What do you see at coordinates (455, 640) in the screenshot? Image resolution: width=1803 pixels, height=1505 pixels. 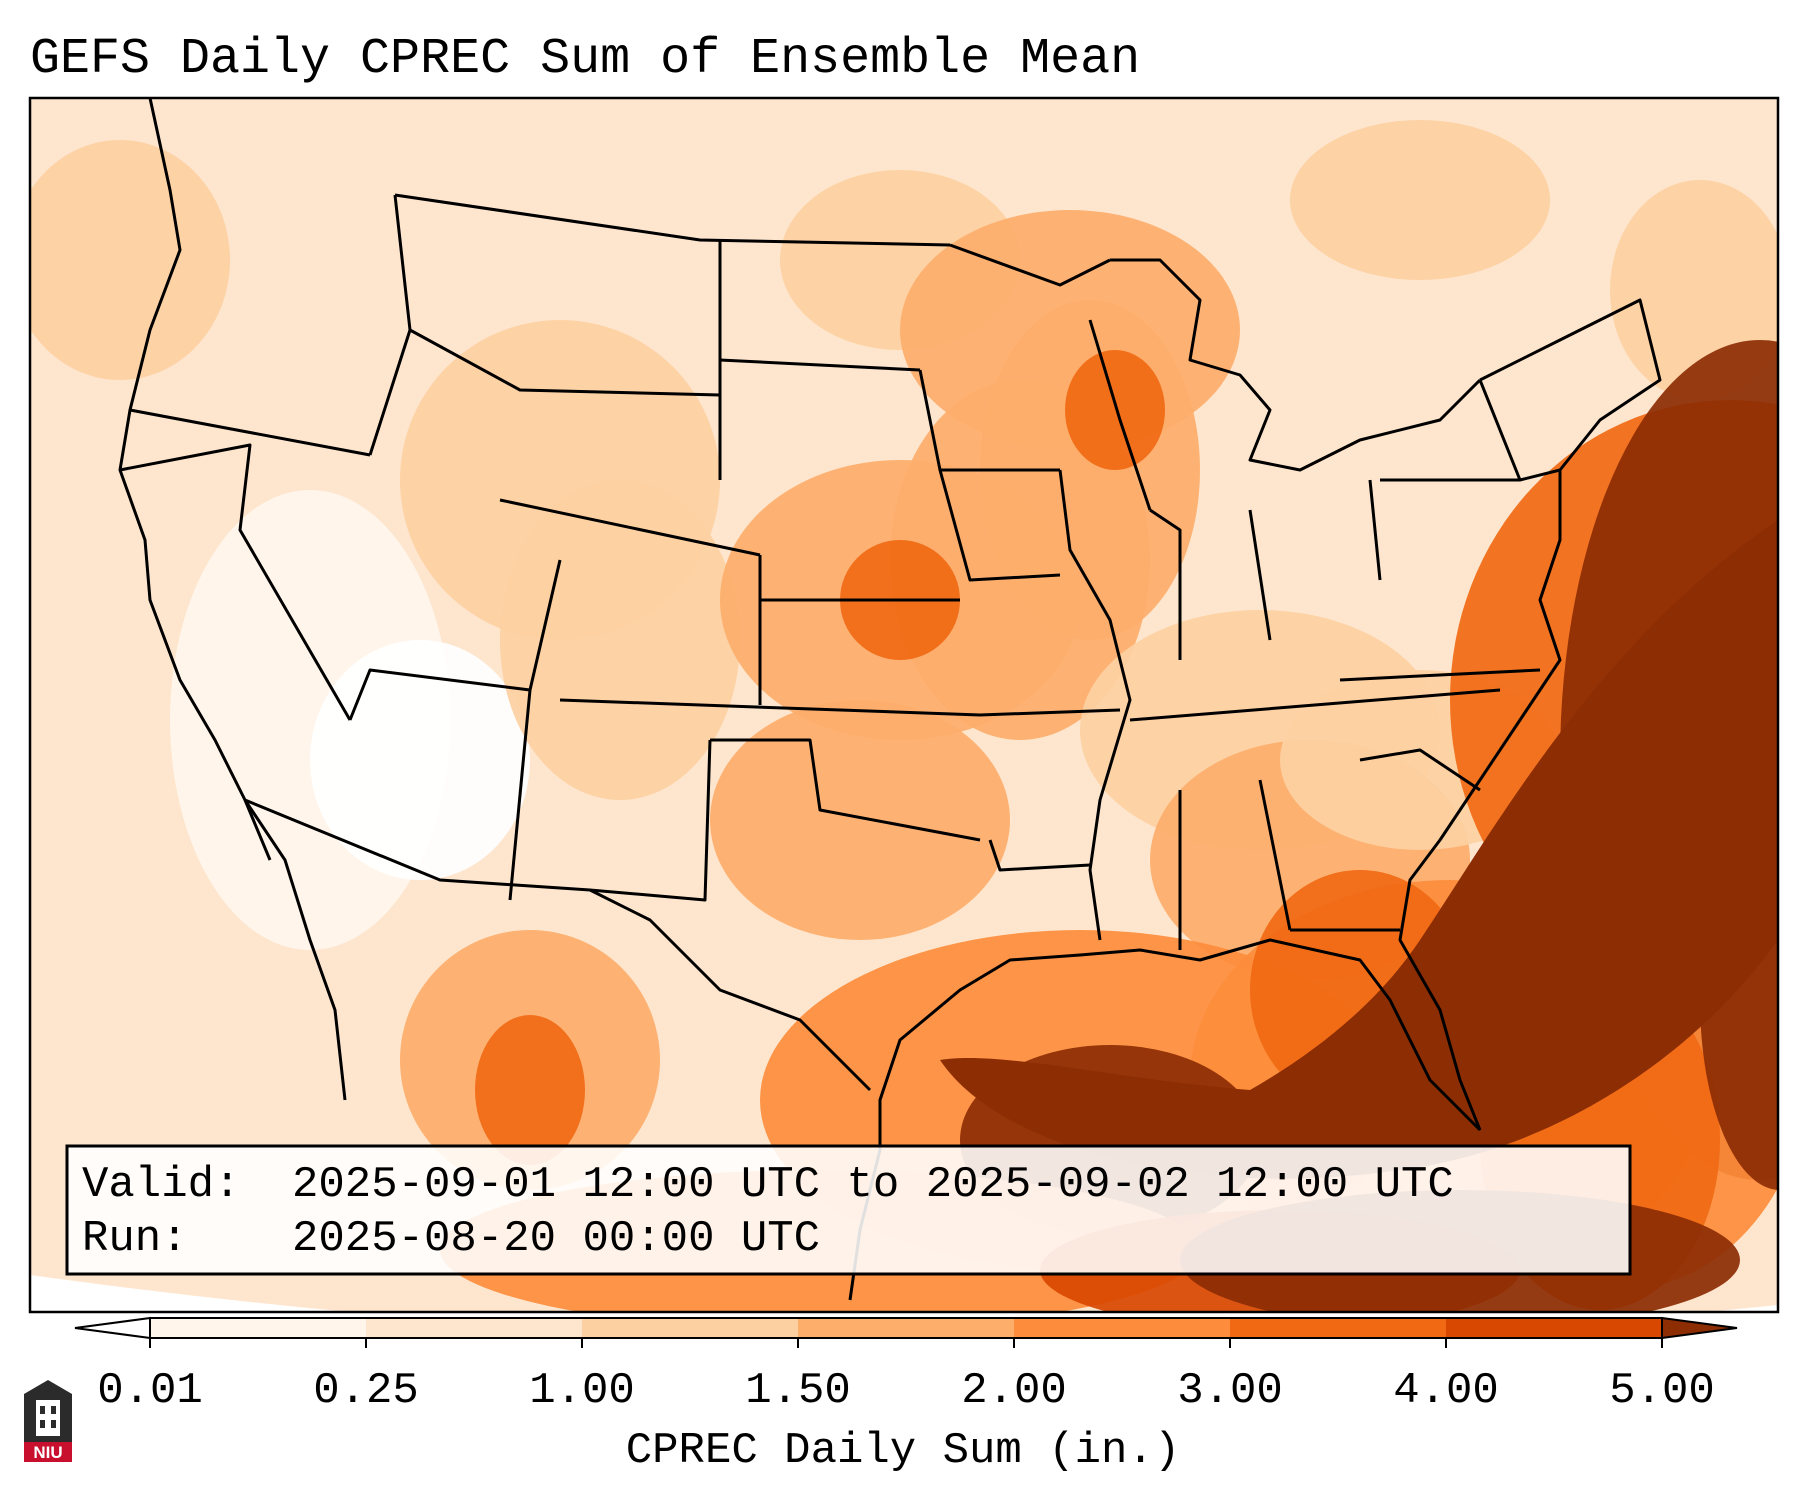 I see `boundary-ut-az` at bounding box center [455, 640].